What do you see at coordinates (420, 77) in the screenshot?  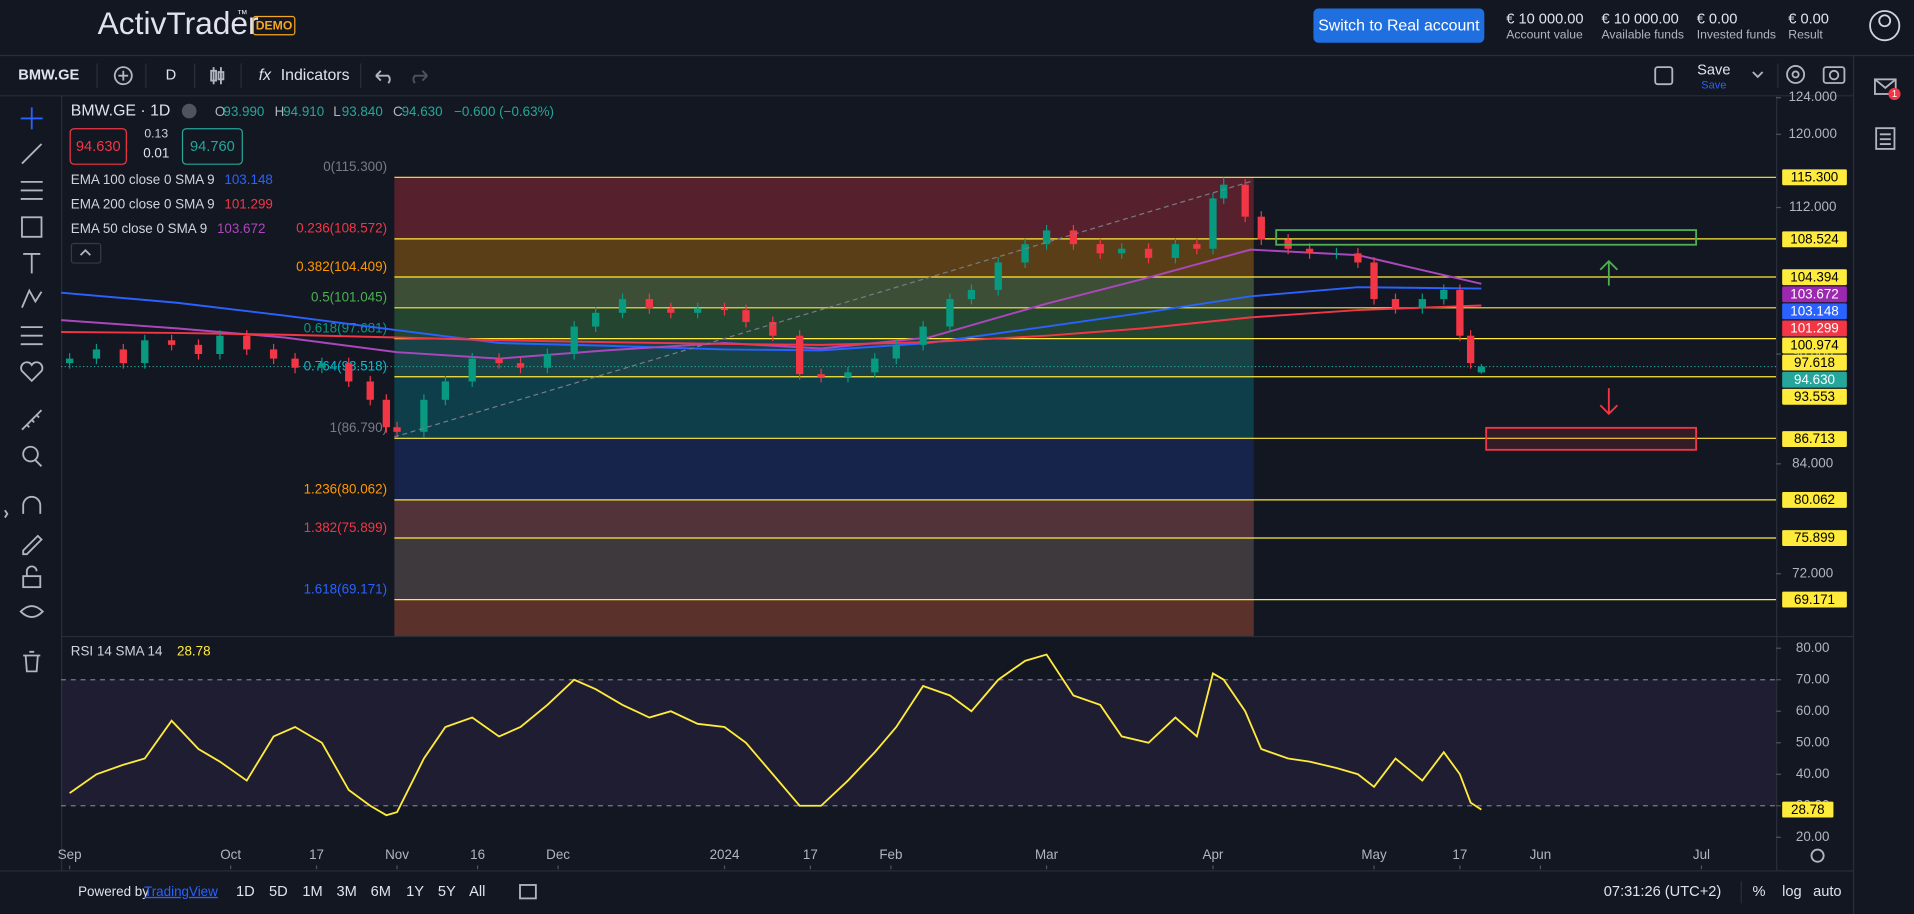 I see `redo` at bounding box center [420, 77].